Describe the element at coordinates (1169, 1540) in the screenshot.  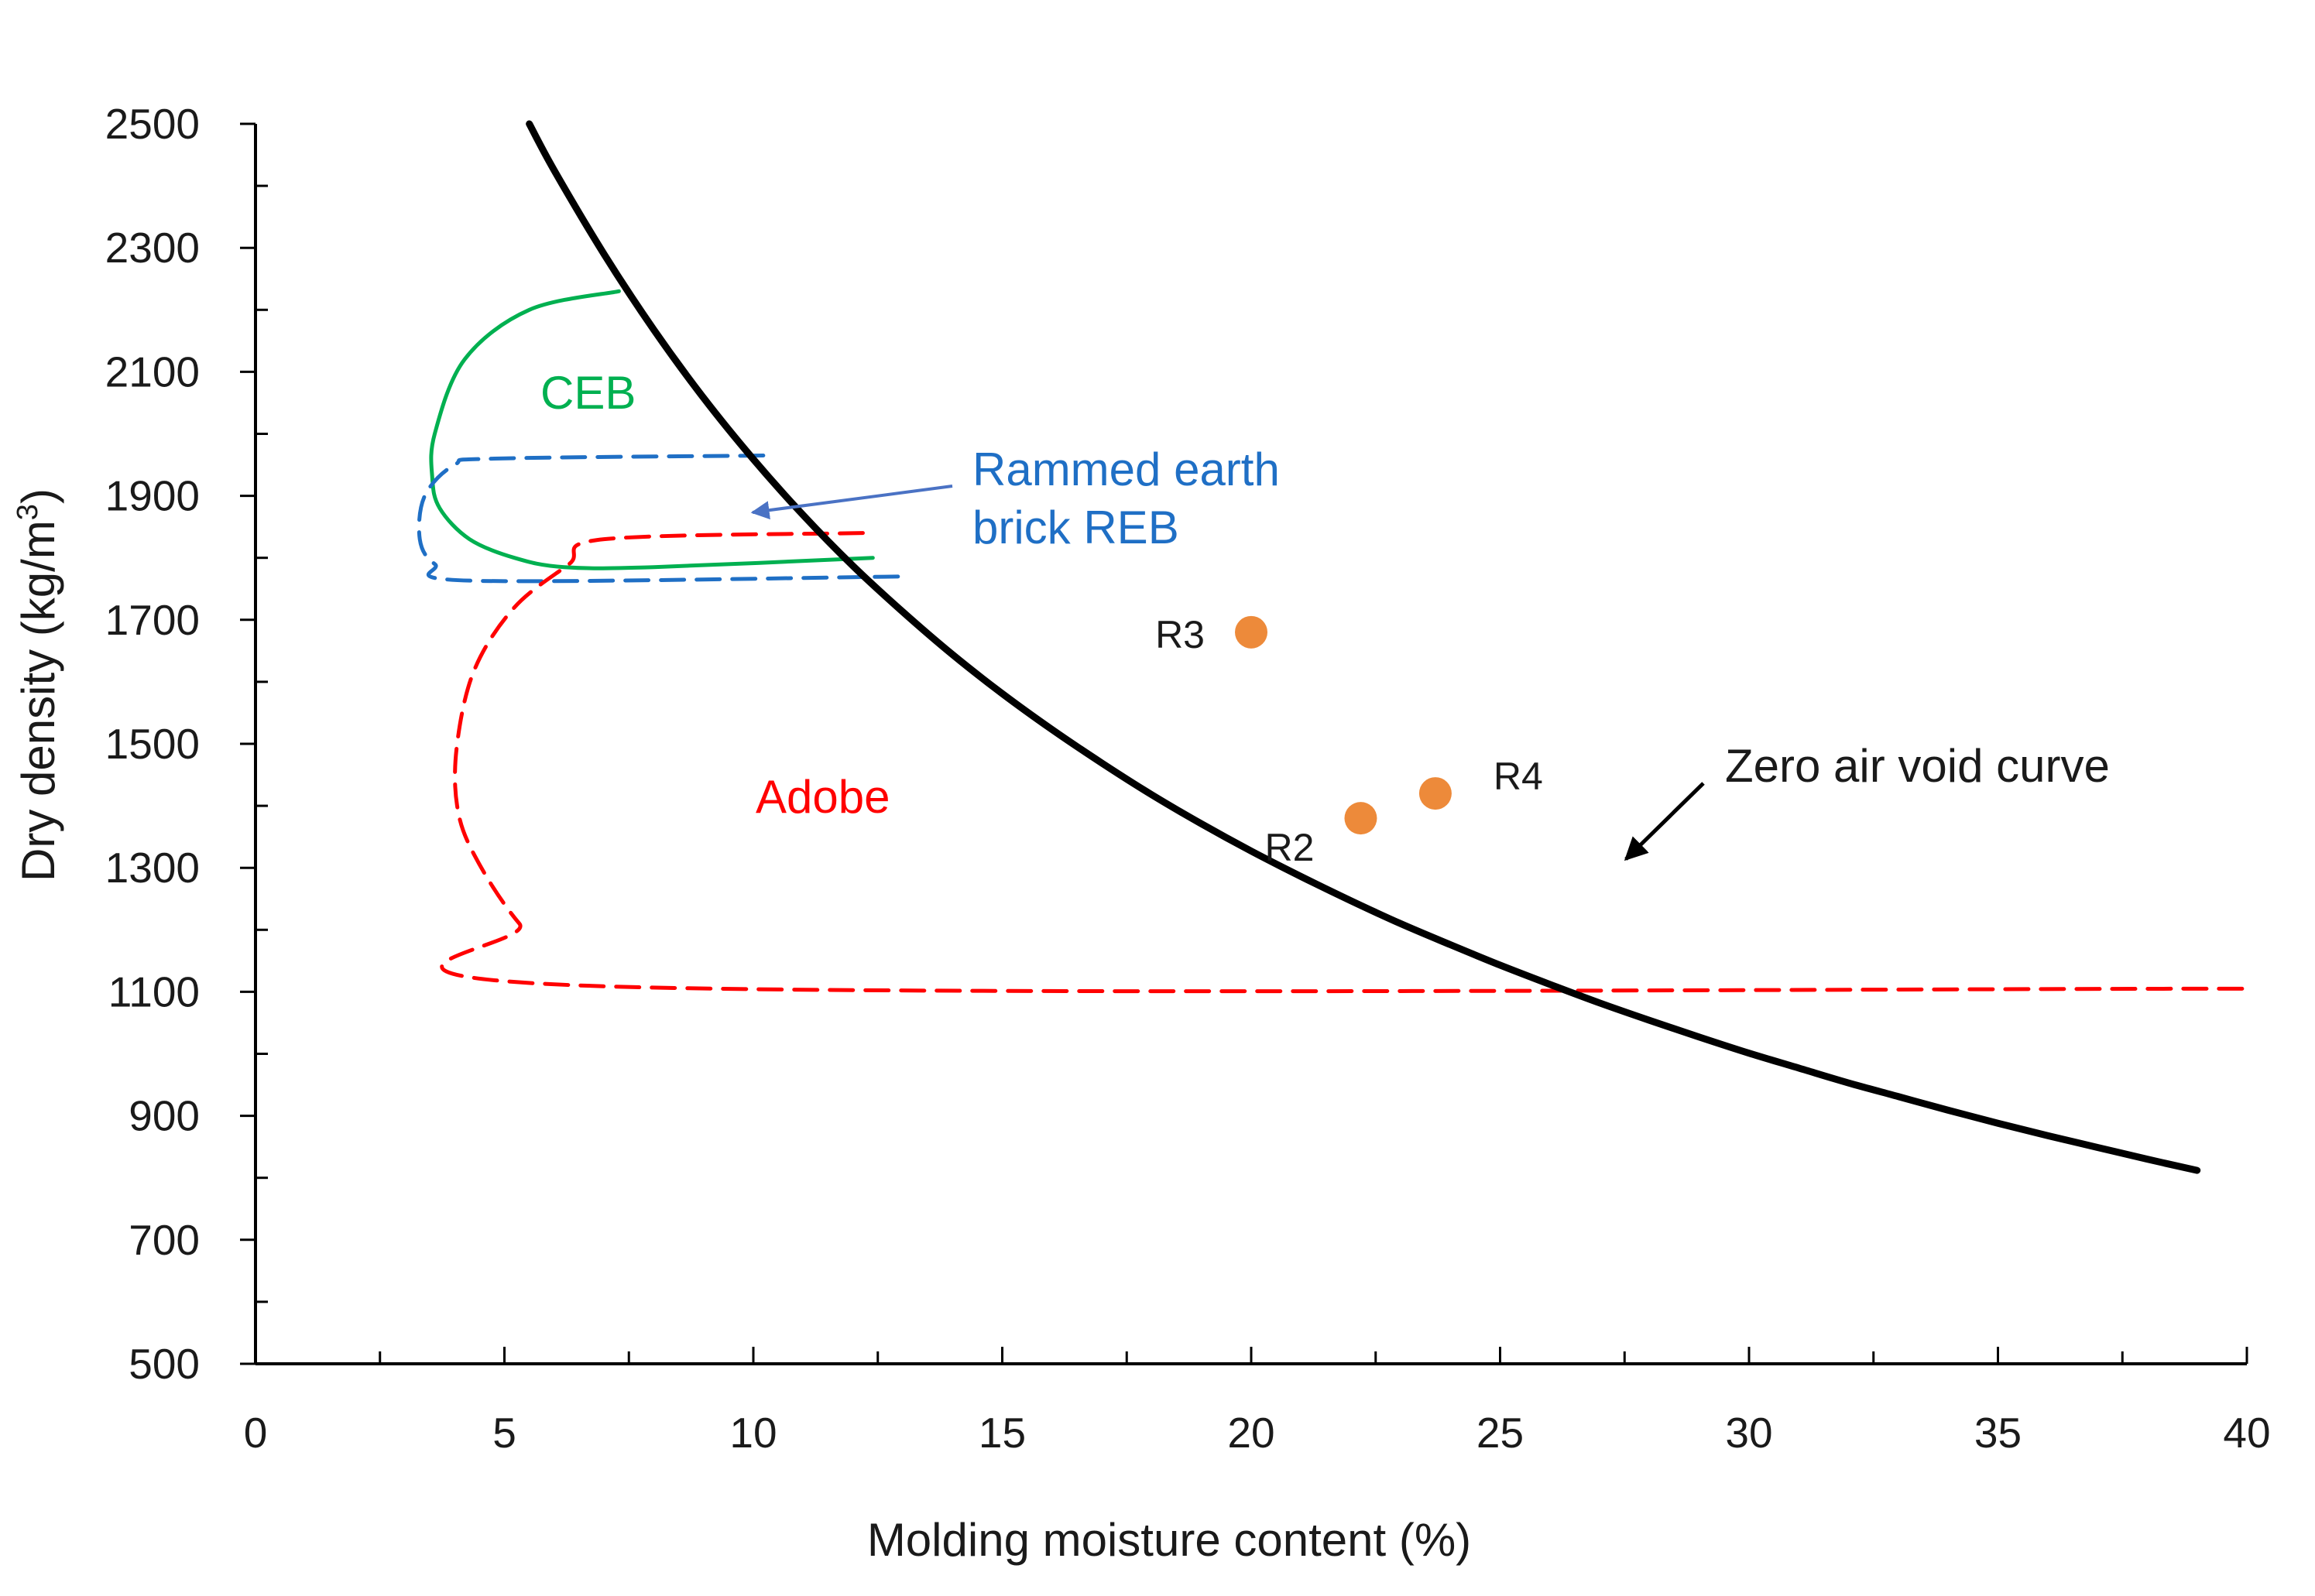
I see `x-axis-title: Molding moisture content (%)` at that location.